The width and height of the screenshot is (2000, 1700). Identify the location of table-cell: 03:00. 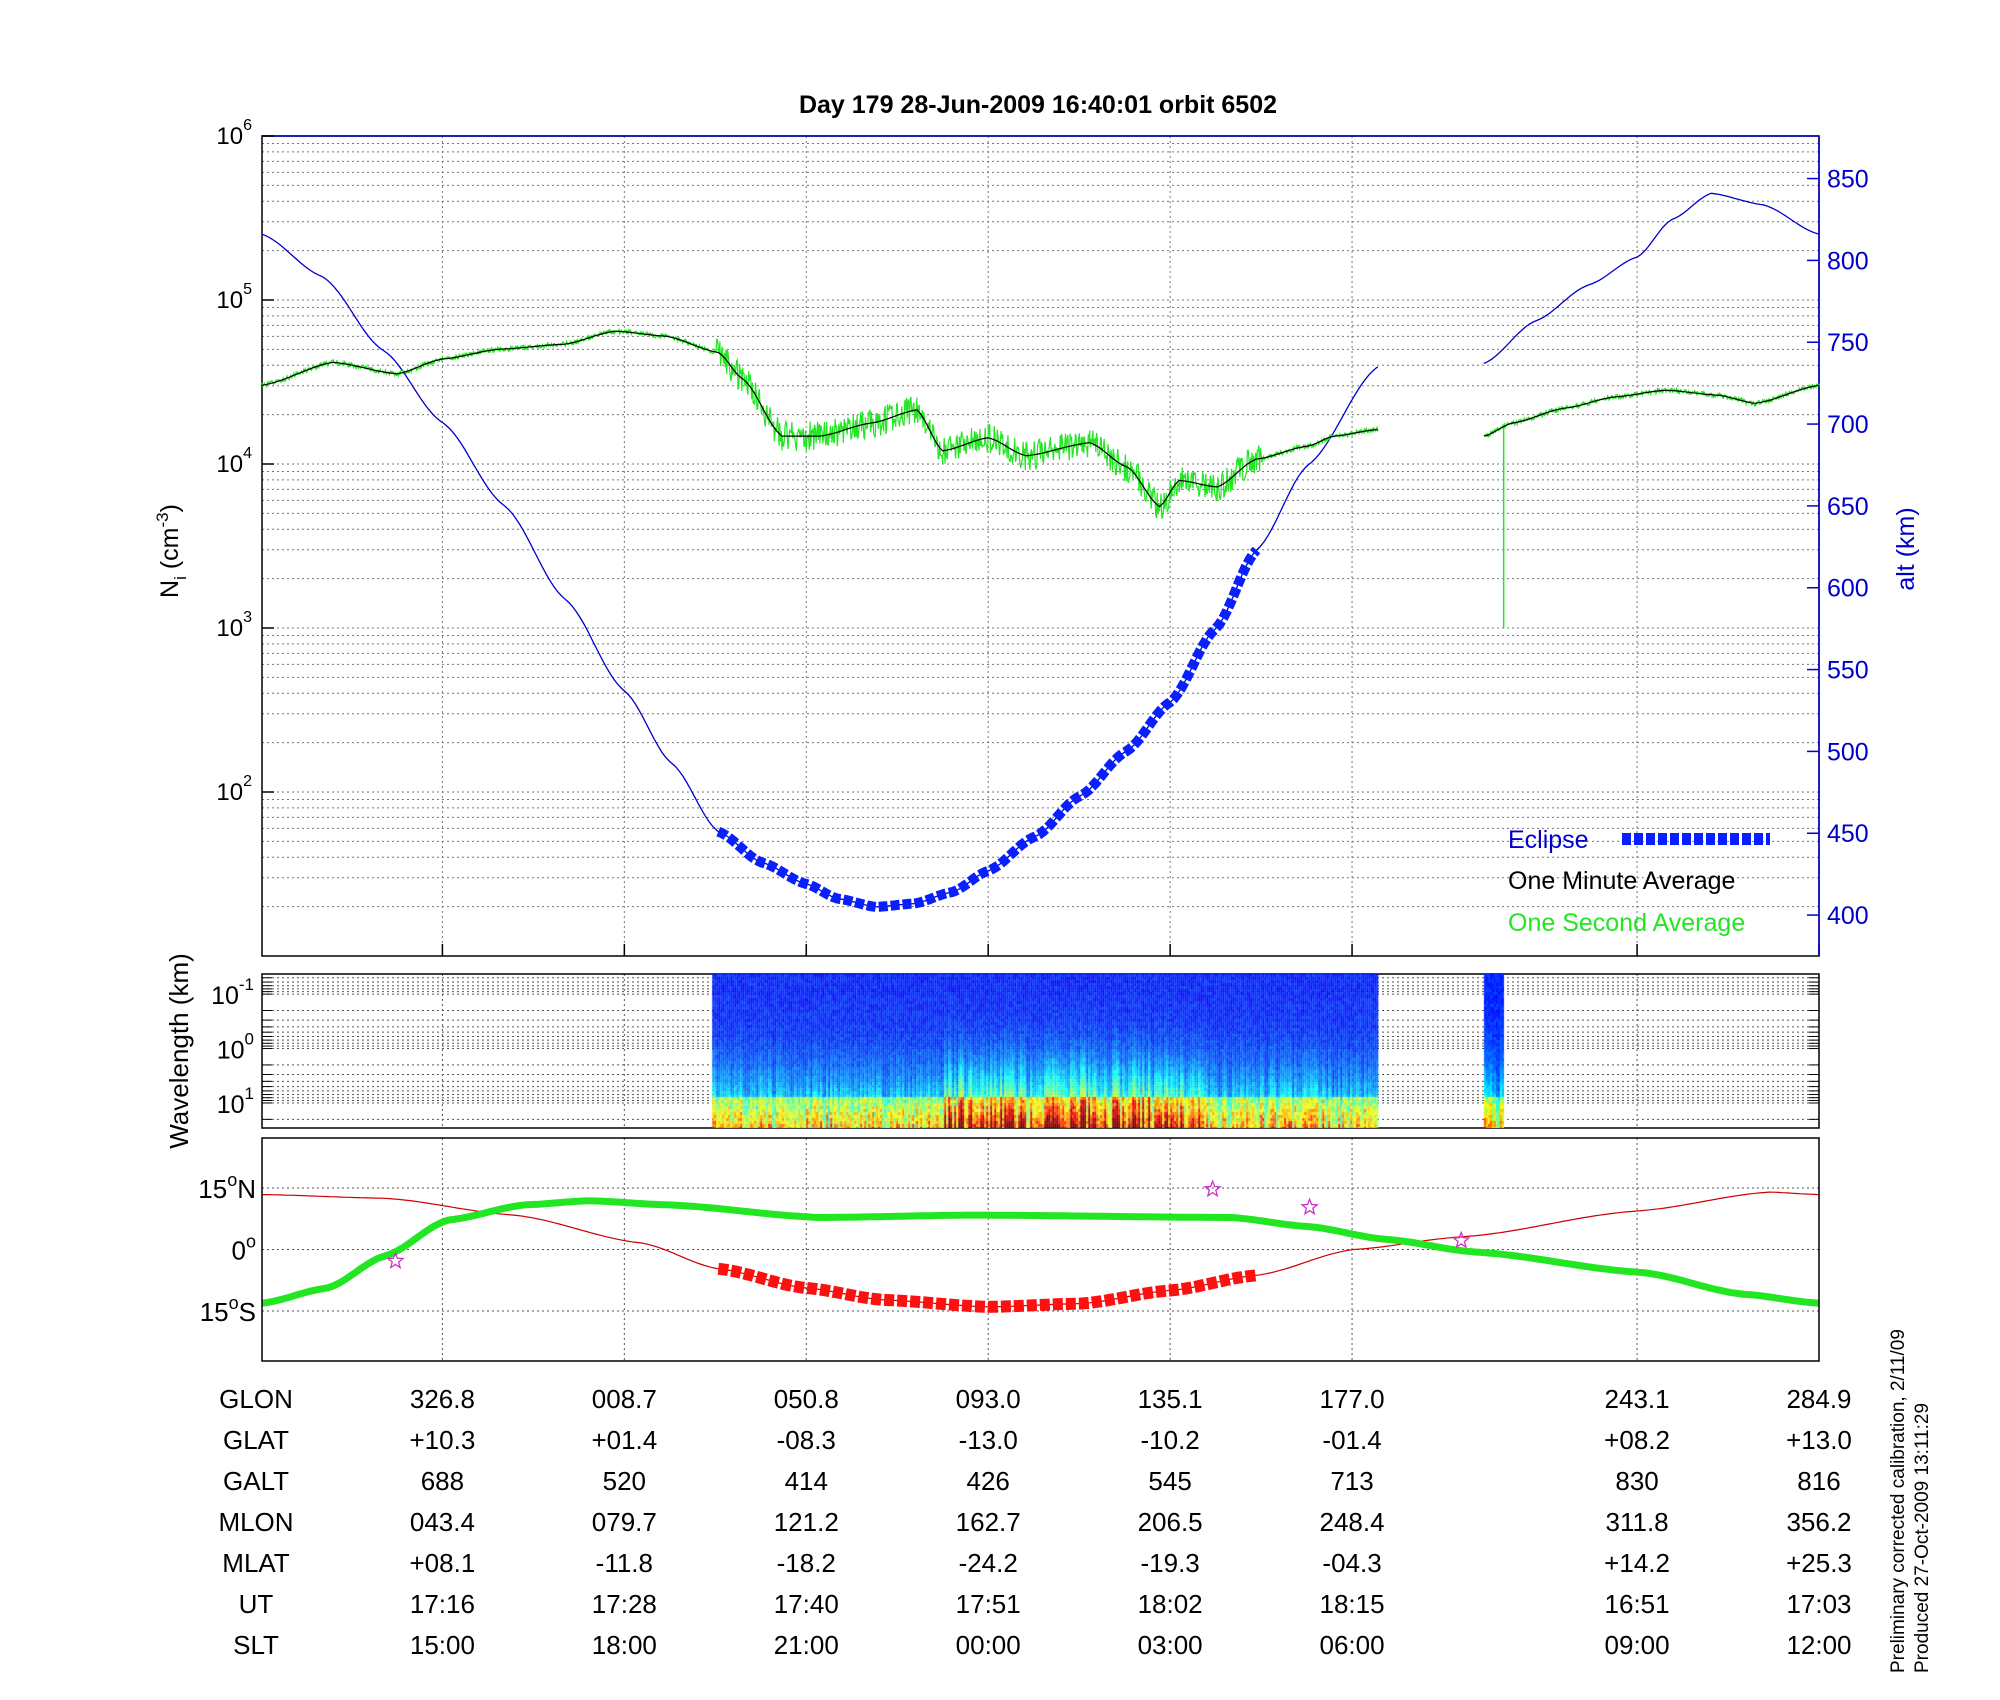
(1170, 1645).